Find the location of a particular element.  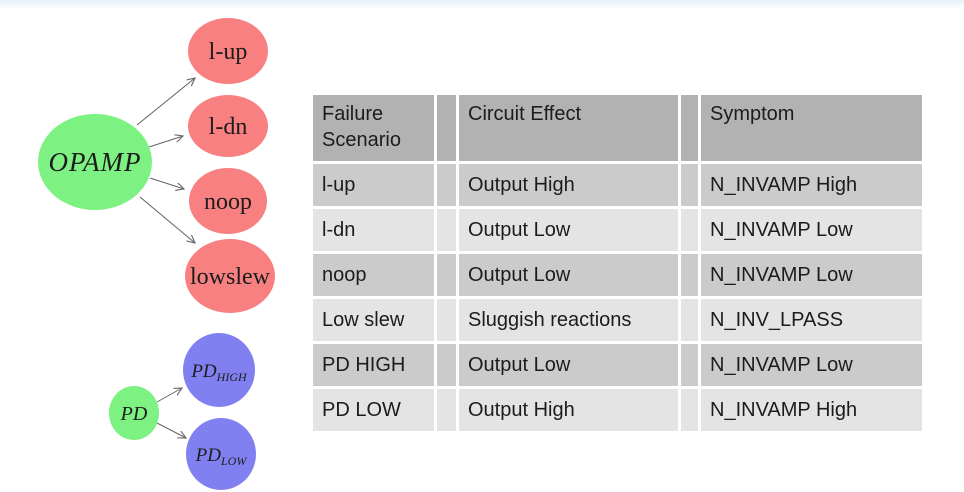

table-row-lowslew: Low slew Sluggish reactions N_INV_LPASS is located at coordinates (617, 320).